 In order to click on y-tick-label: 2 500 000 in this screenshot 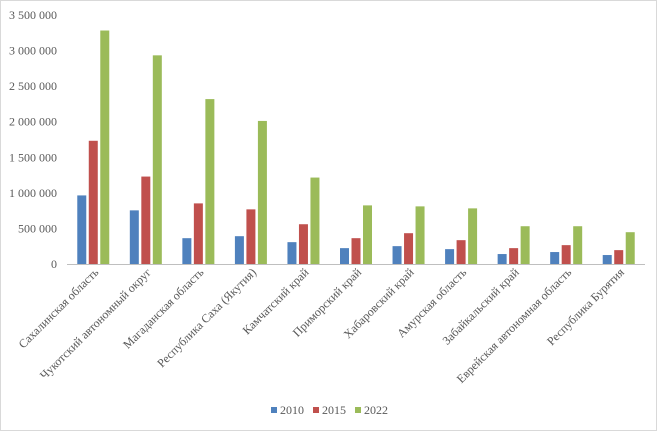, I will do `click(33, 86)`.